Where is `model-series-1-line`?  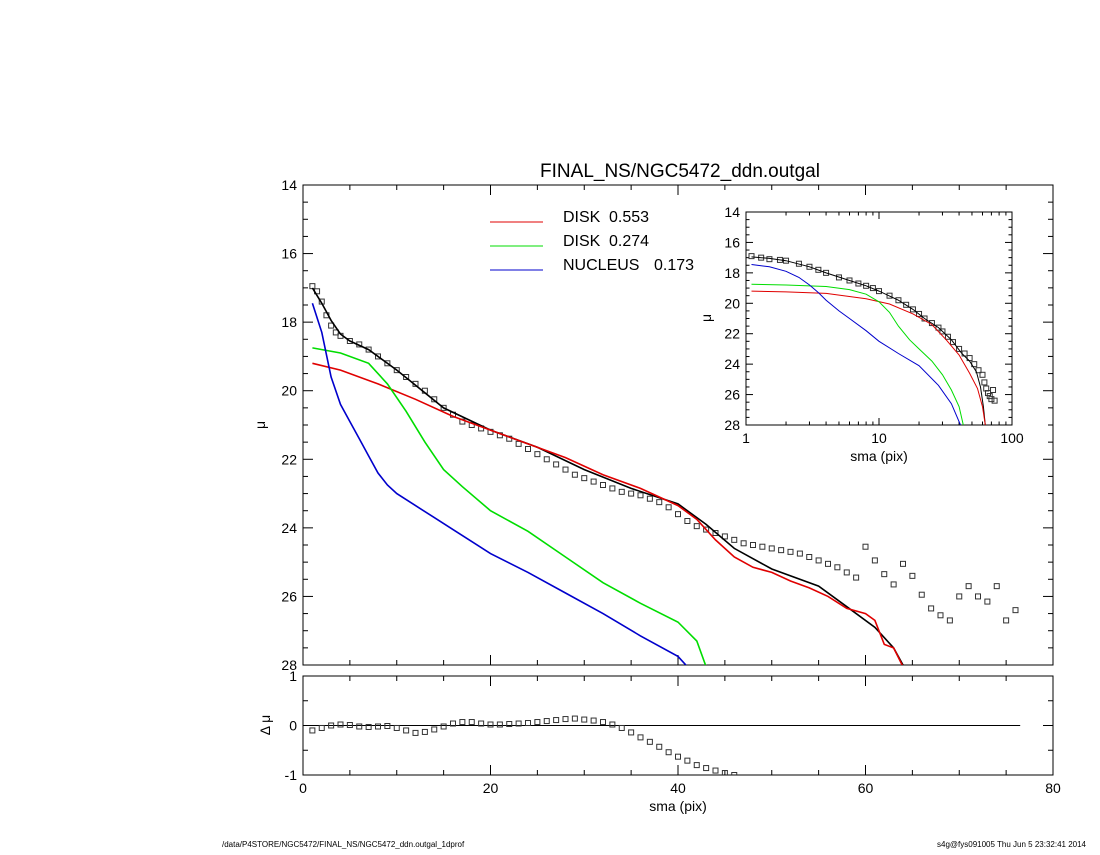
model-series-1-line is located at coordinates (868, 340).